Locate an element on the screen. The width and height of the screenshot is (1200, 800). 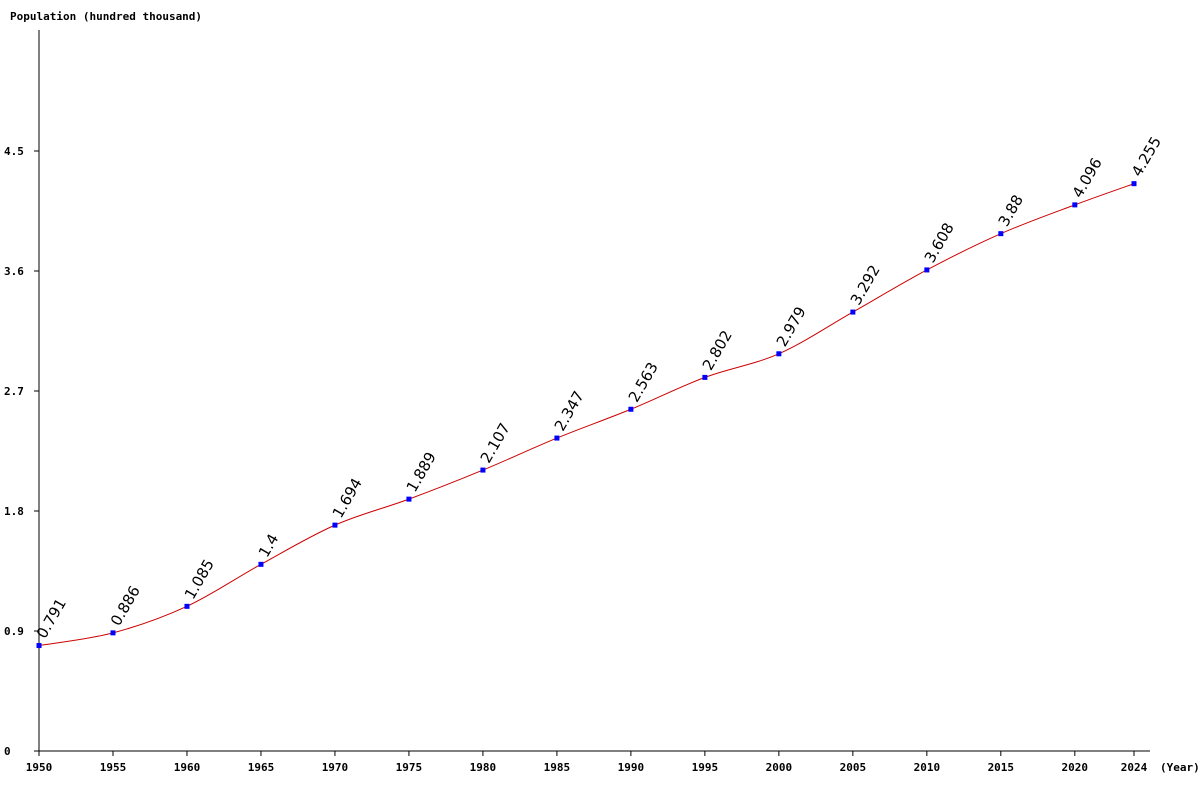
x-tick-label: 2005 is located at coordinates (853, 767).